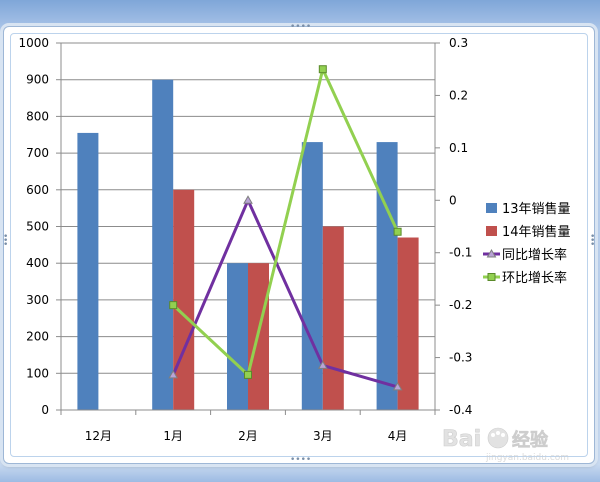  What do you see at coordinates (37, 153) in the screenshot?
I see `y-left-tick-label: 700` at bounding box center [37, 153].